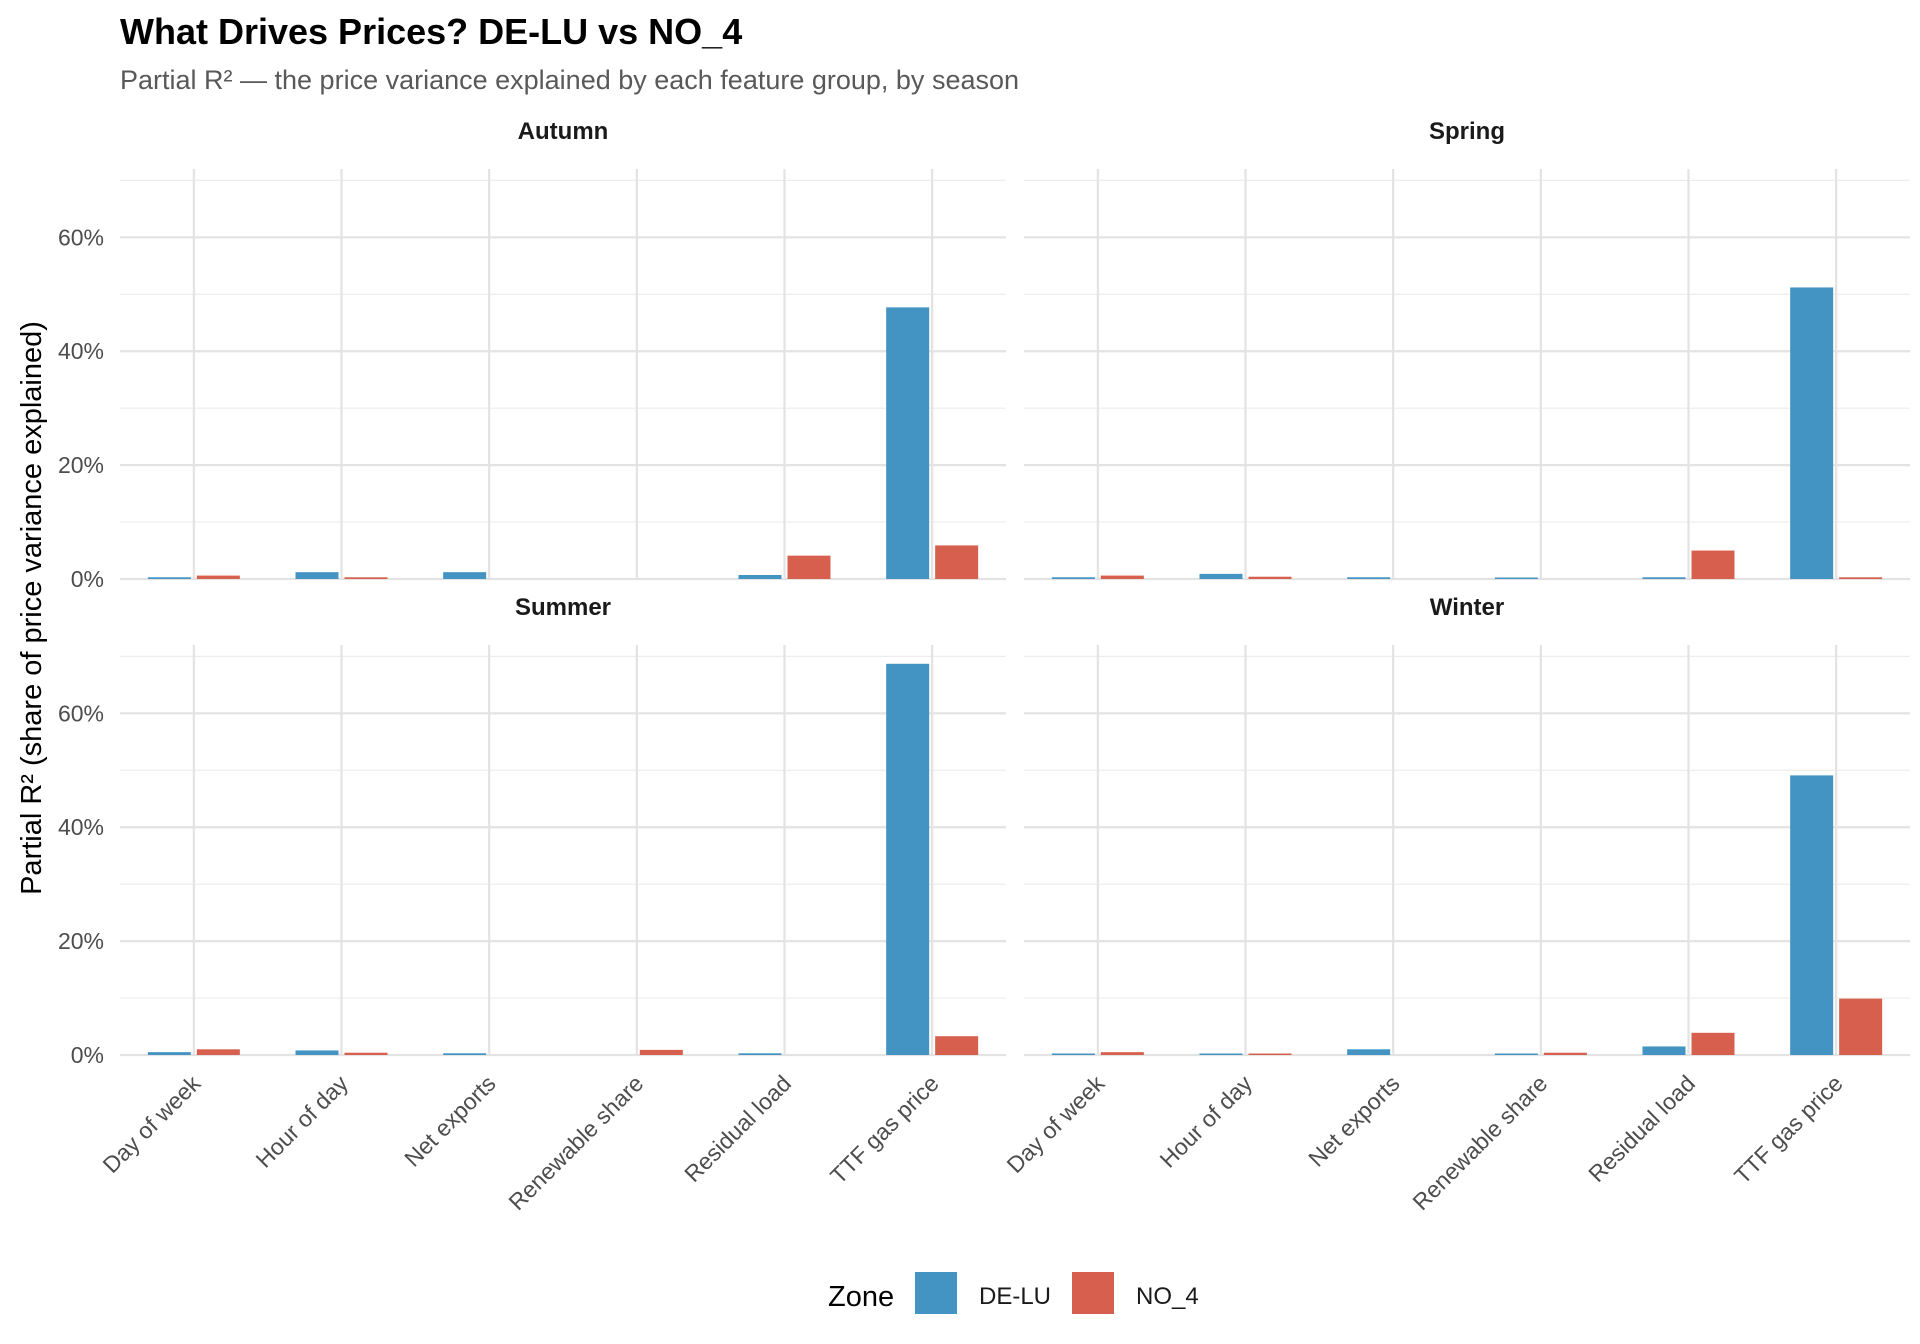 The width and height of the screenshot is (1920, 1344). Describe the element at coordinates (1073, 1054) in the screenshot. I see `bar-winter-de-lu-day-of-week` at that location.